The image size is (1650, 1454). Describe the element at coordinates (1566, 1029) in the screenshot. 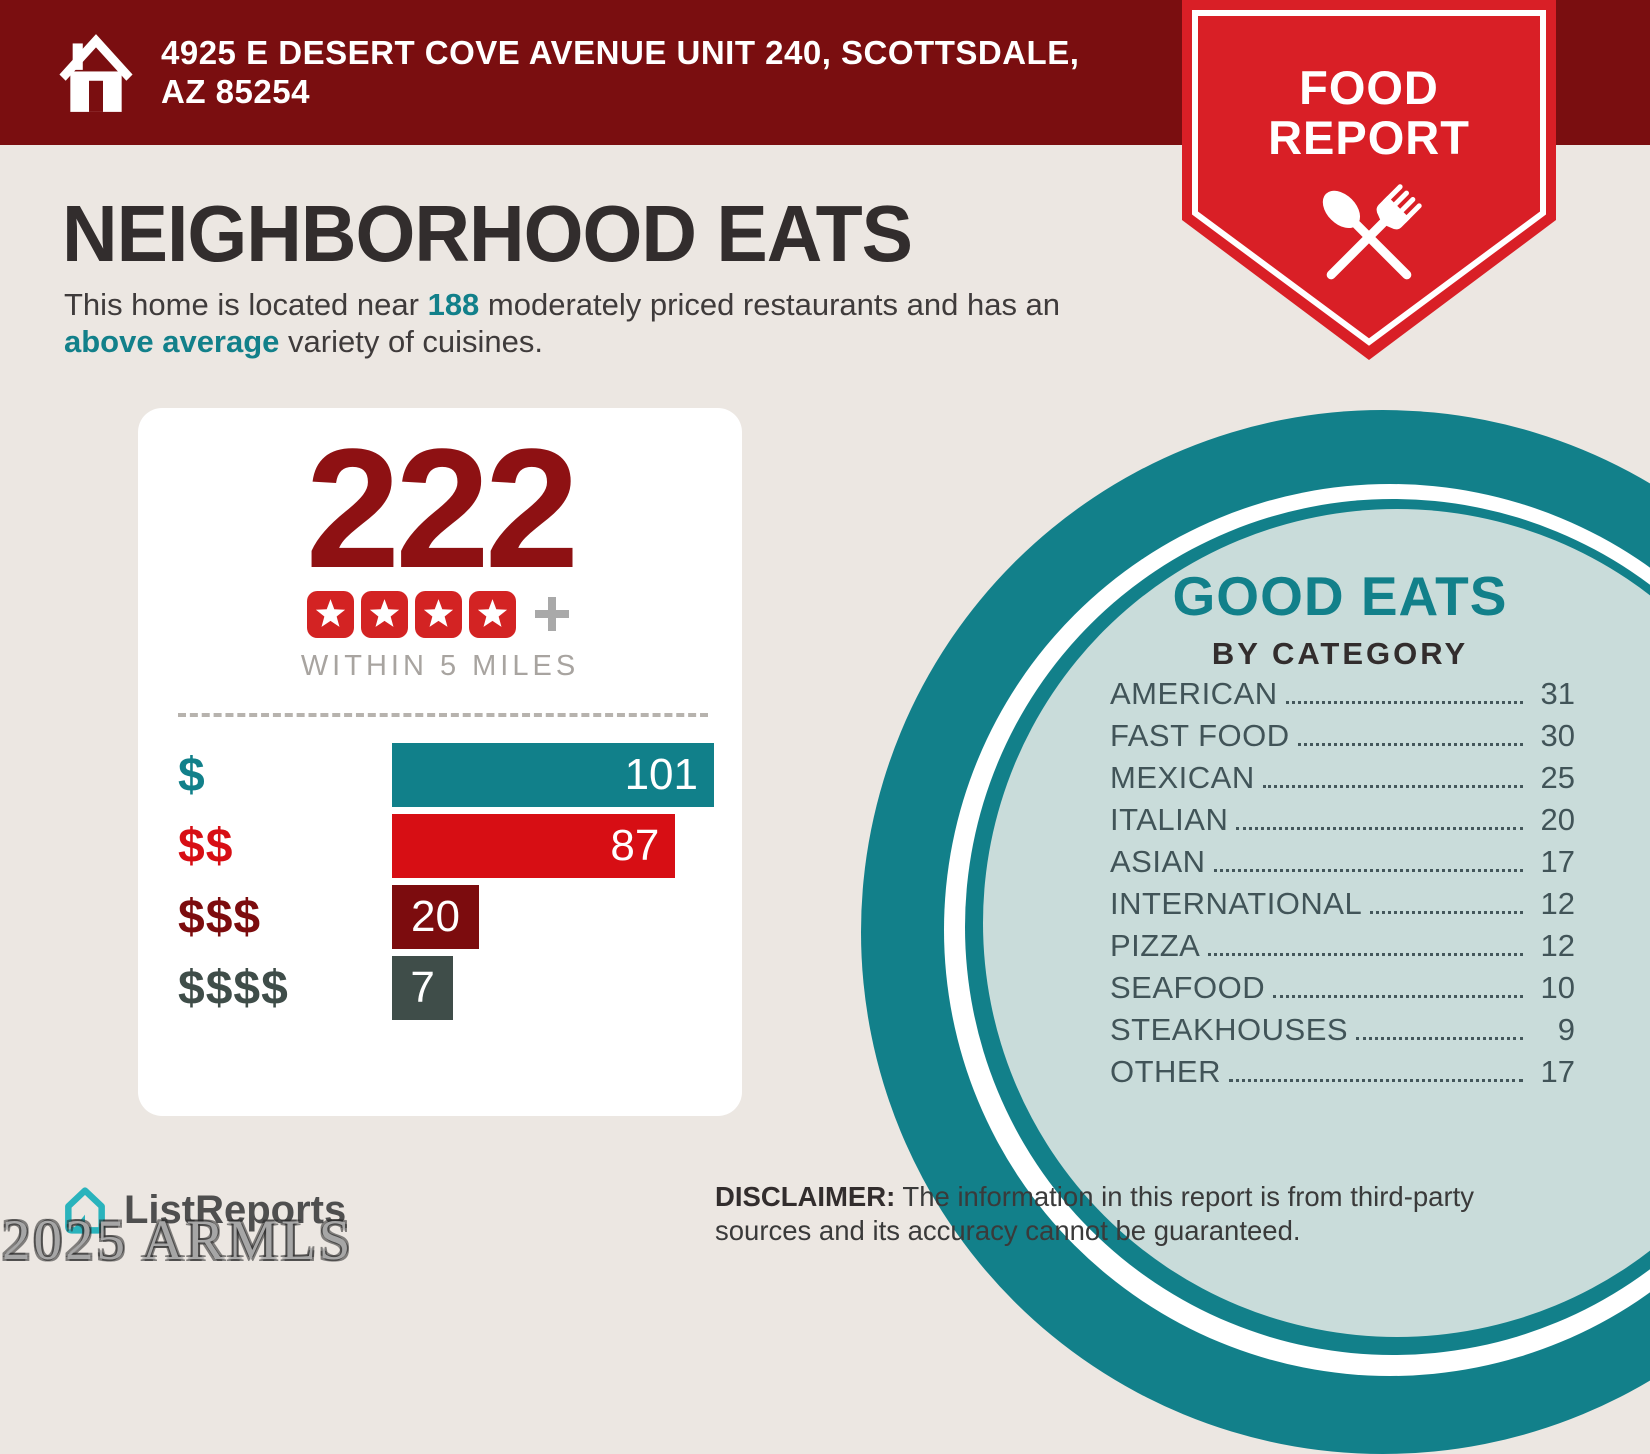

I see `category-count: 9` at that location.